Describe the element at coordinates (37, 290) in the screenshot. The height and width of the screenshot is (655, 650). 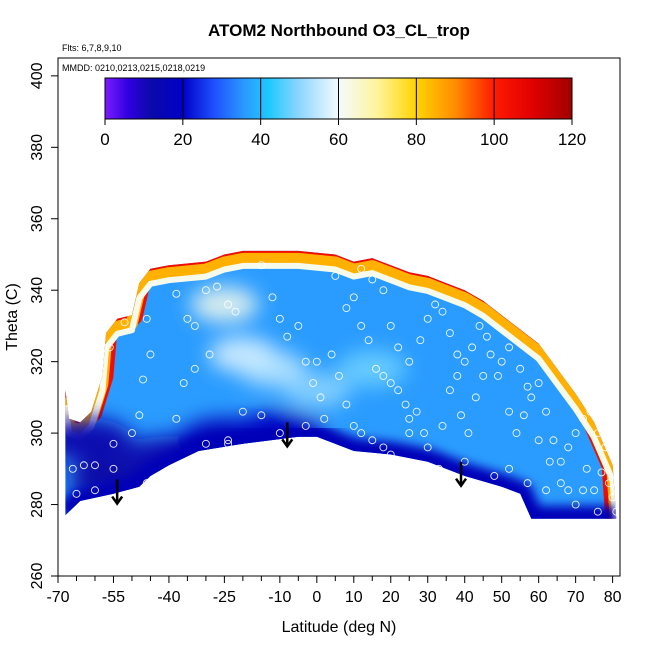
I see `y-tick-label: 340` at that location.